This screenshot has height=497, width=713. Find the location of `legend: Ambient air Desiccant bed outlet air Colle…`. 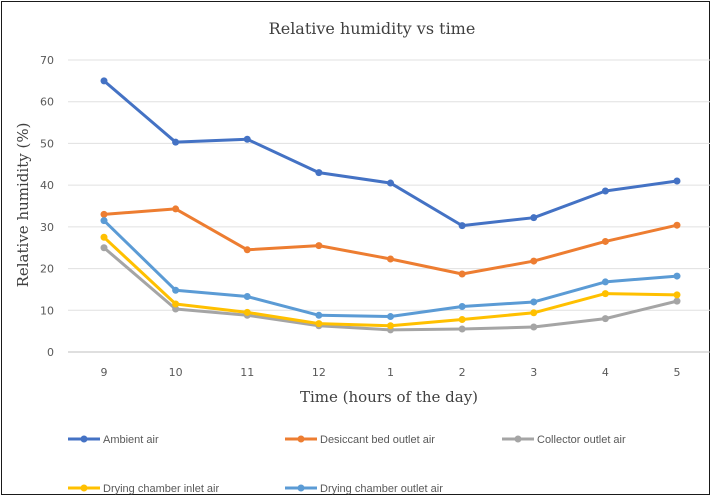

legend: Ambient air Desiccant bed outlet air Colle… is located at coordinates (347, 464).